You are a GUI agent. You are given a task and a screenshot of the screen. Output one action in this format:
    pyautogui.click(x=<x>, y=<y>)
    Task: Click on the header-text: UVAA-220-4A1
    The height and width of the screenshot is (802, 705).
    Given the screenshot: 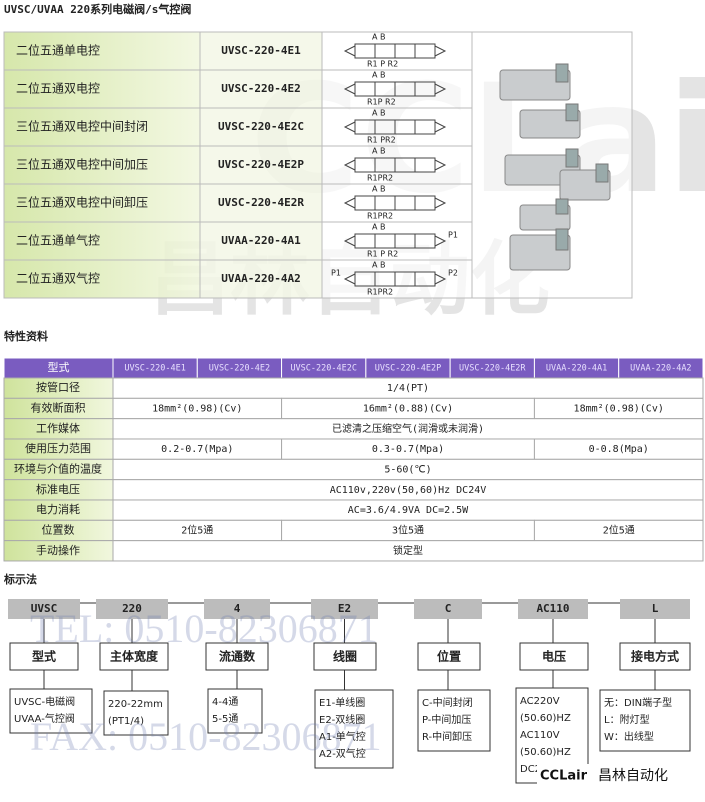 What is the action you would take?
    pyautogui.click(x=576, y=369)
    